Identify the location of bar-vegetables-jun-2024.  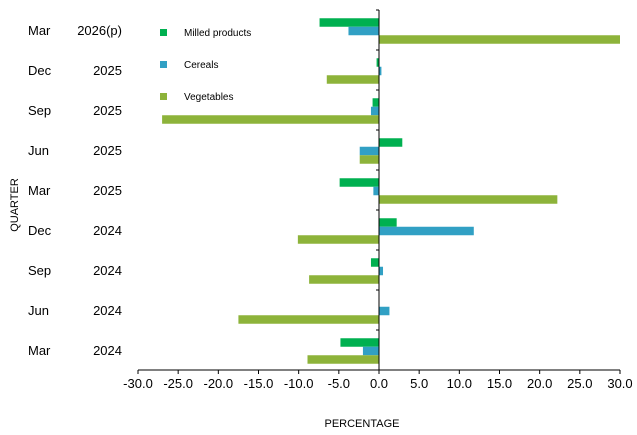
(308, 319).